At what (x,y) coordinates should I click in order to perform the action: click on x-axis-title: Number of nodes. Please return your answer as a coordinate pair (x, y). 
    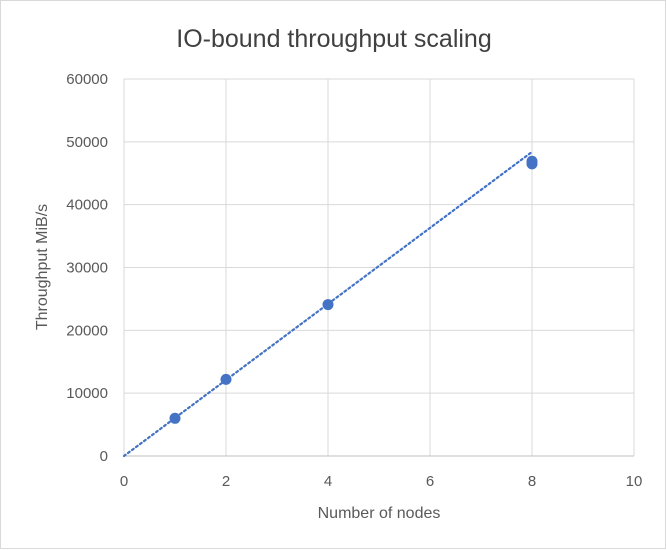
    Looking at the image, I should click on (379, 513).